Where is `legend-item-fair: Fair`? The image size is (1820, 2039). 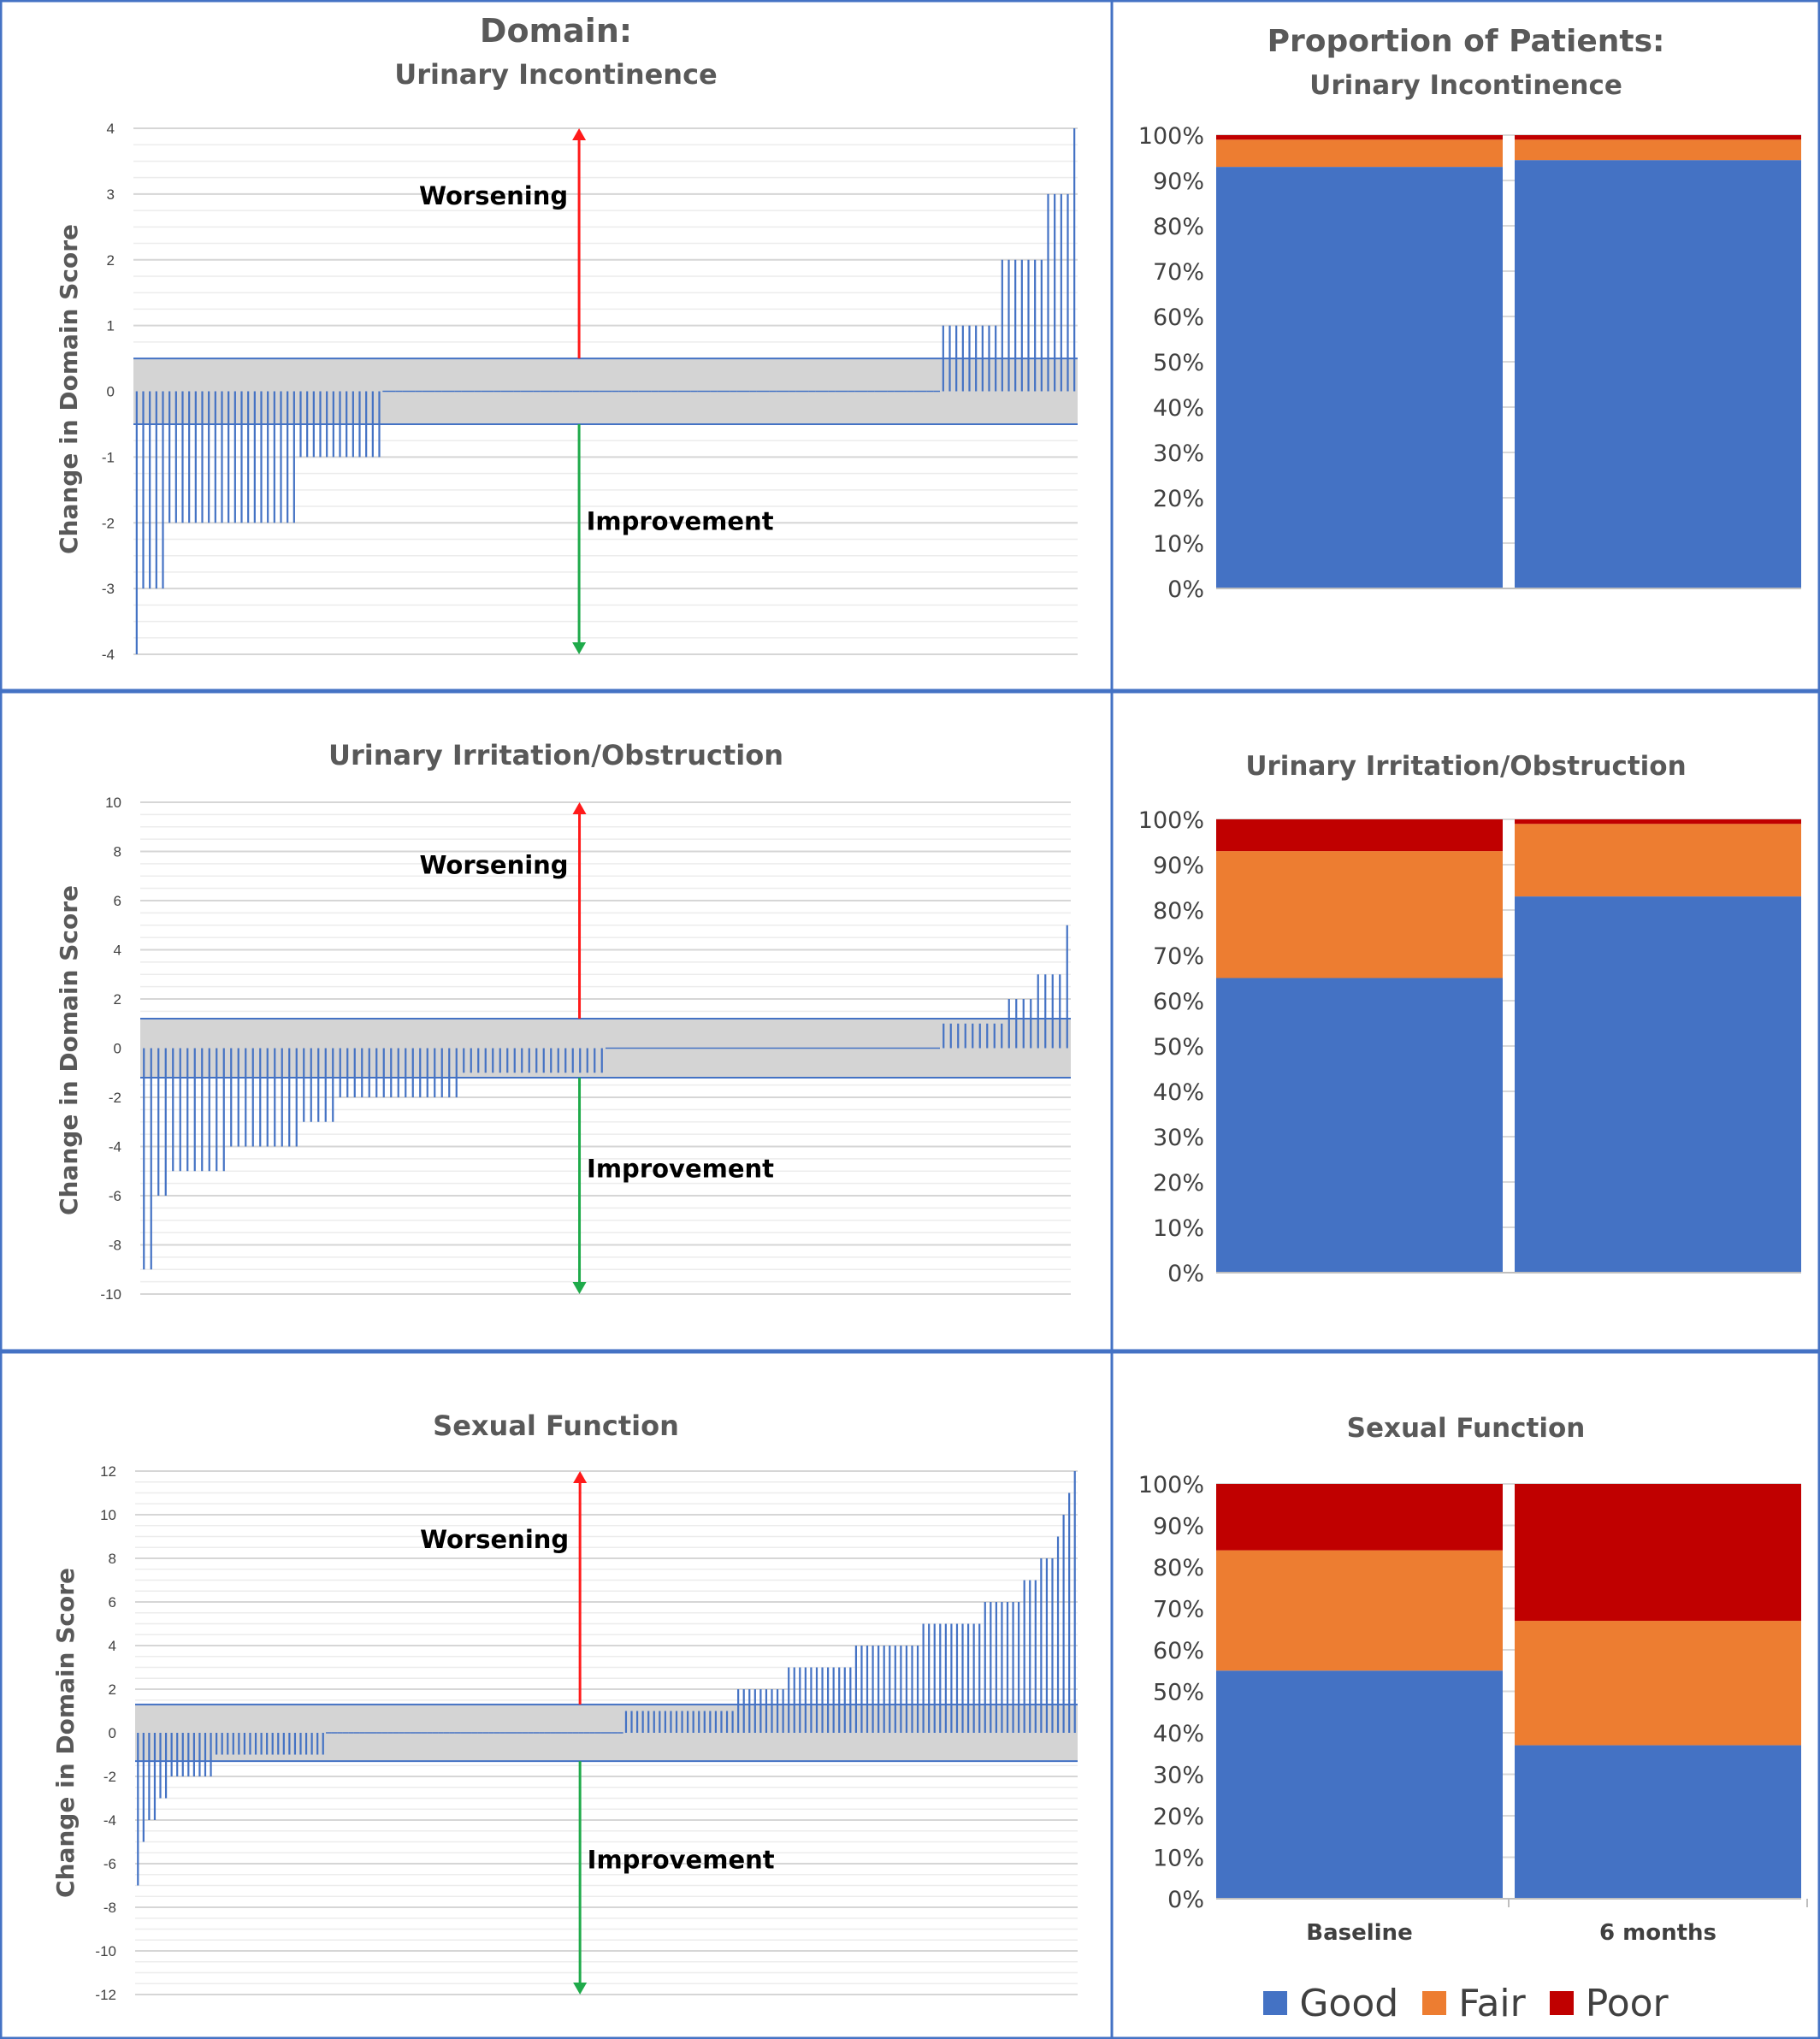
legend-item-fair: Fair is located at coordinates (1474, 2003).